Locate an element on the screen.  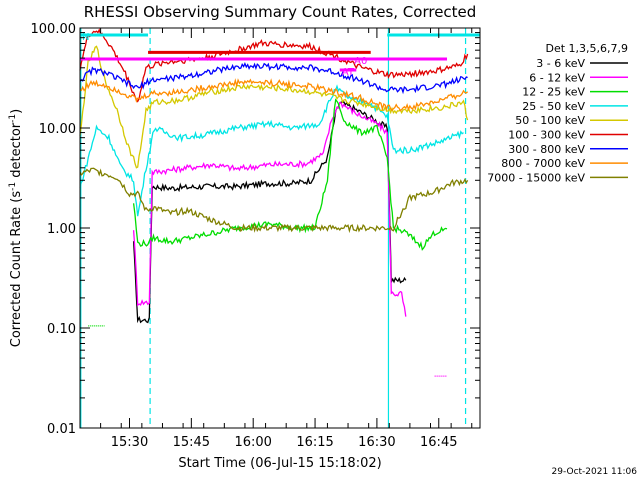
x-tick-label-4: 16:30 is located at coordinates (376, 442).